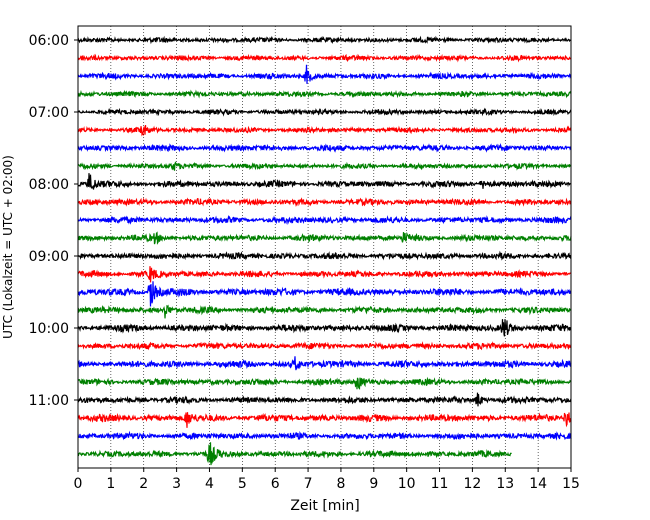  I want to click on y-tick-label-0: 06:00, so click(49, 41).